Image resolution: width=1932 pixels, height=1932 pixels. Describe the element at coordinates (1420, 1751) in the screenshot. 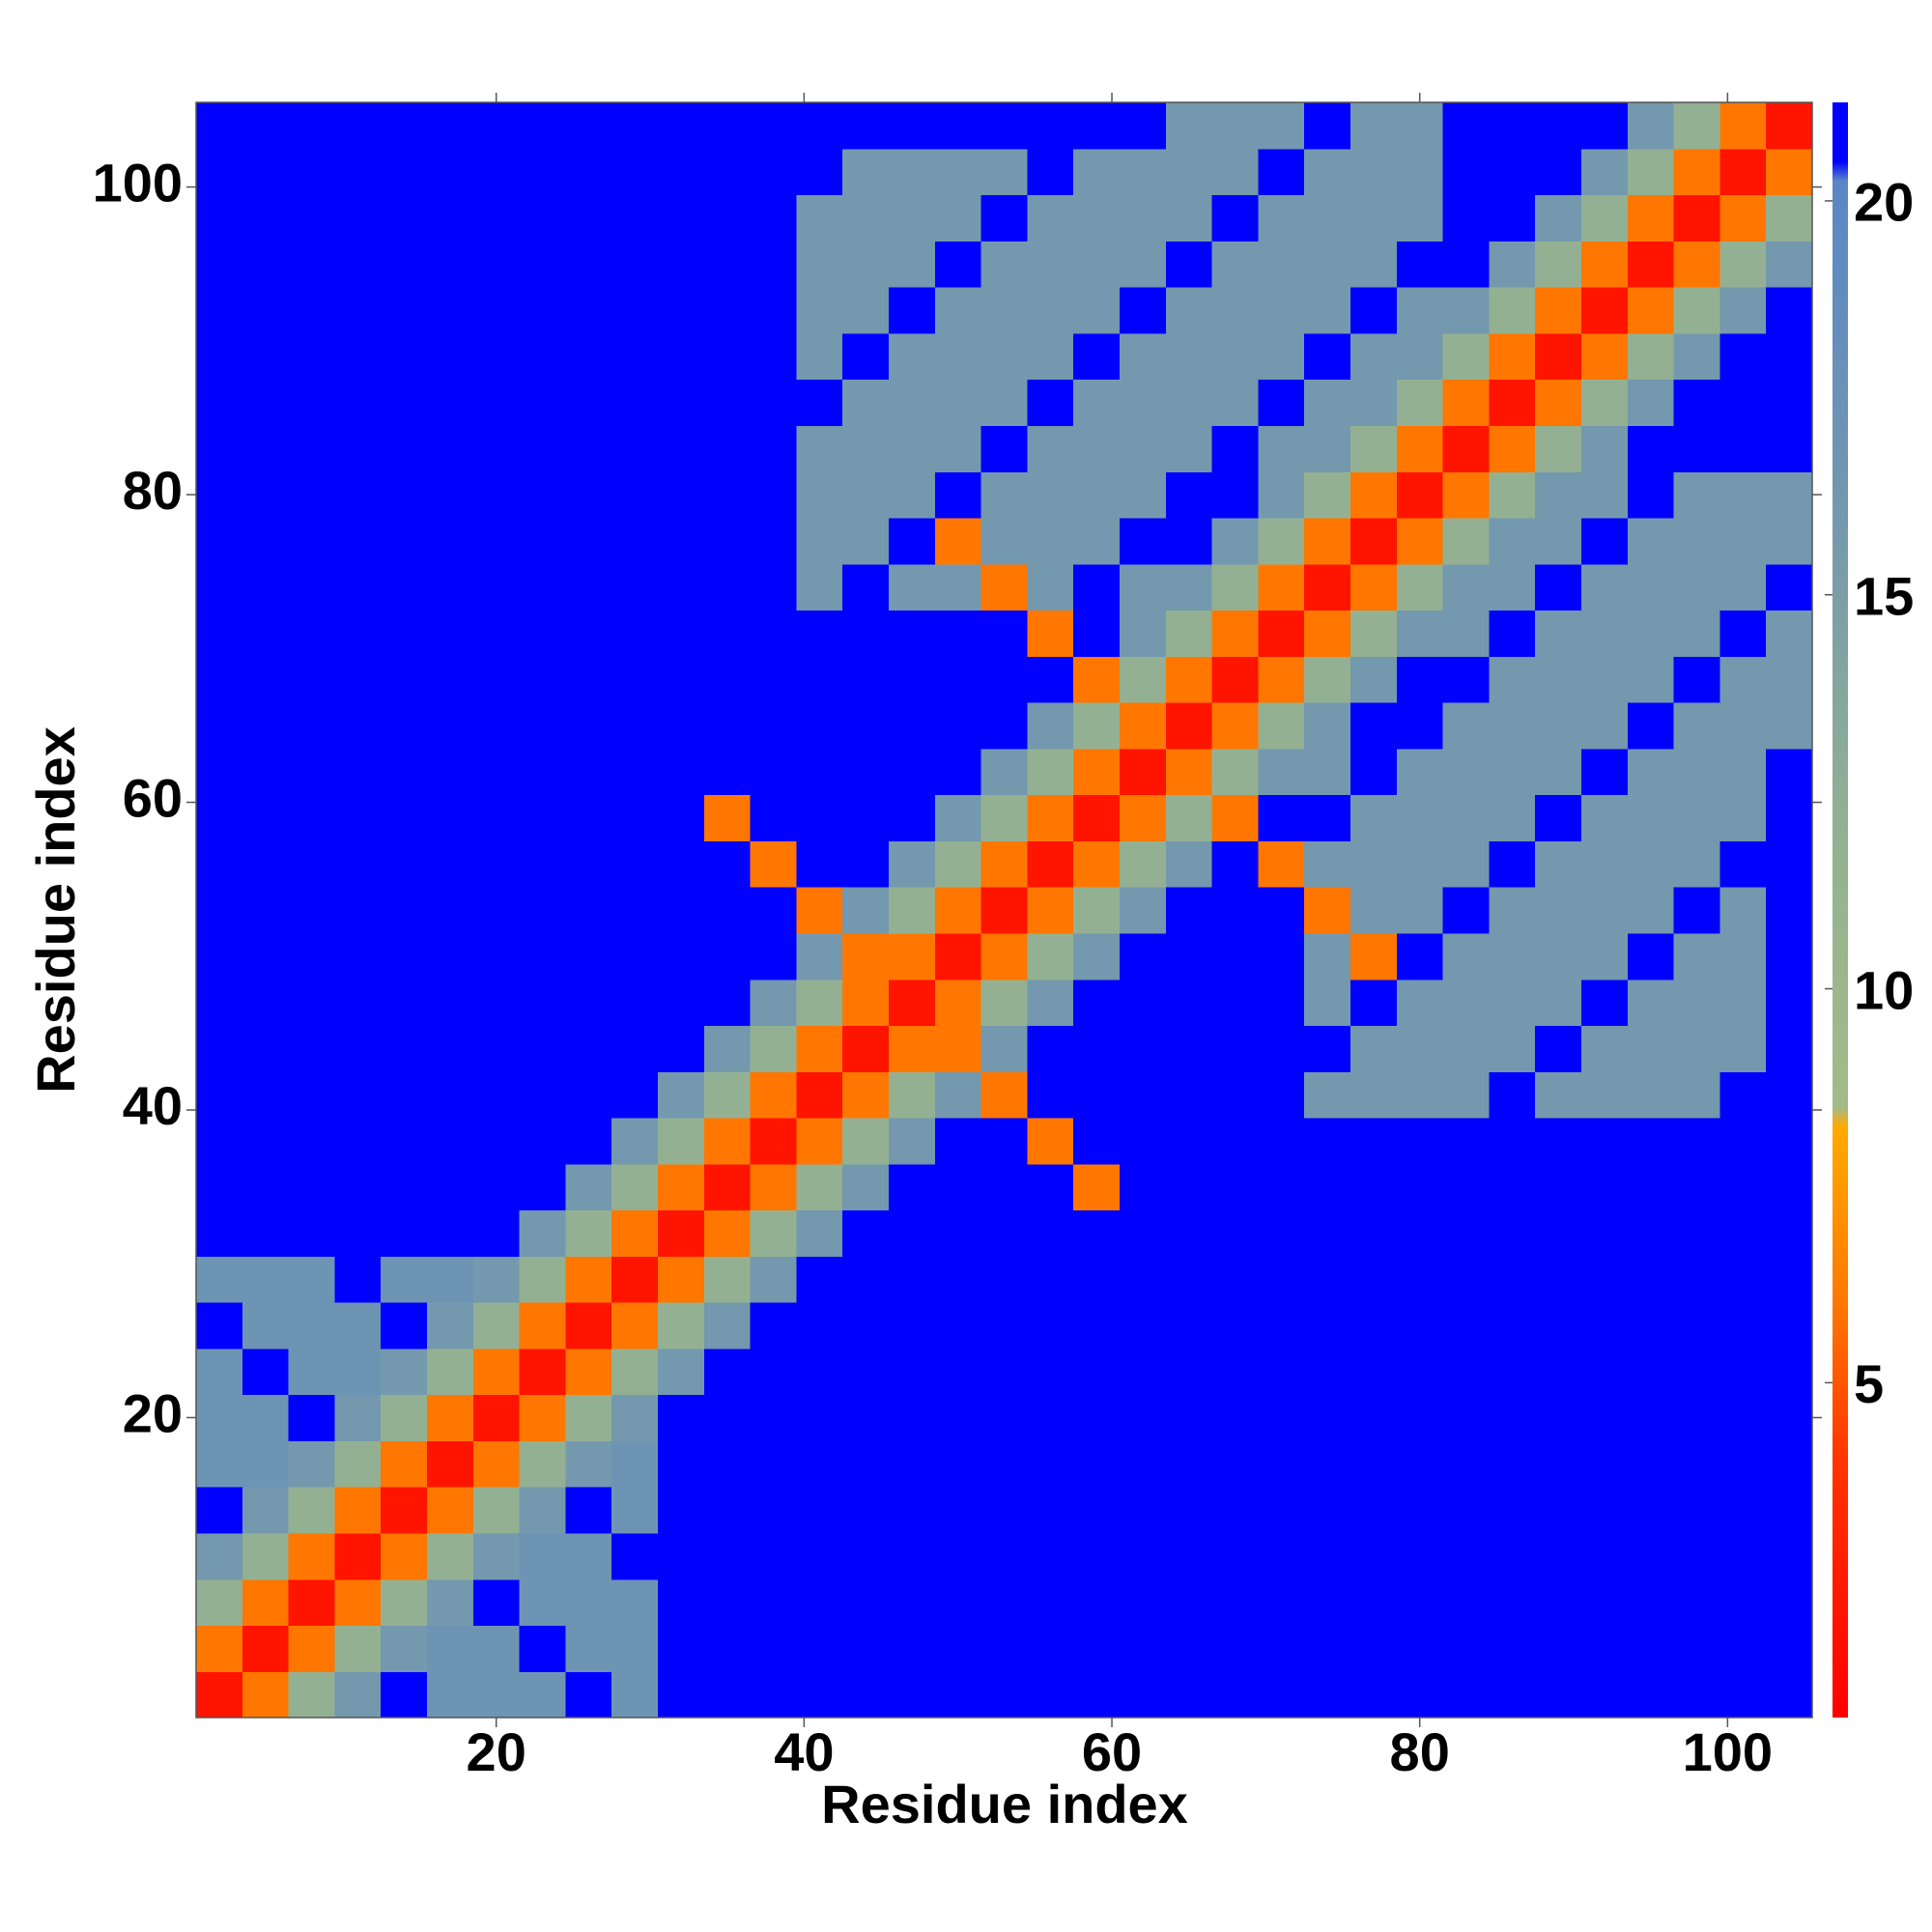

I see `x-tick-label: 80` at that location.